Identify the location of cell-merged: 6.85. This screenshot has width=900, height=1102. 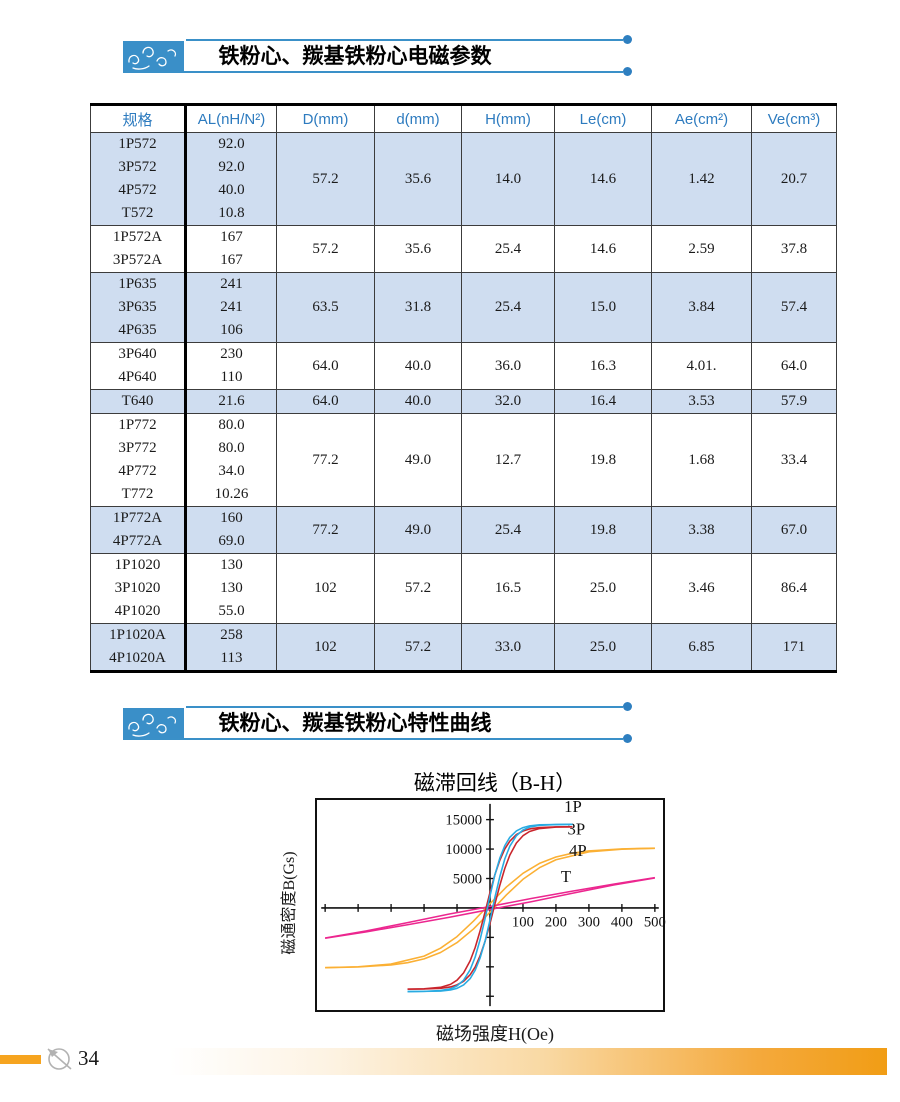
(701, 647).